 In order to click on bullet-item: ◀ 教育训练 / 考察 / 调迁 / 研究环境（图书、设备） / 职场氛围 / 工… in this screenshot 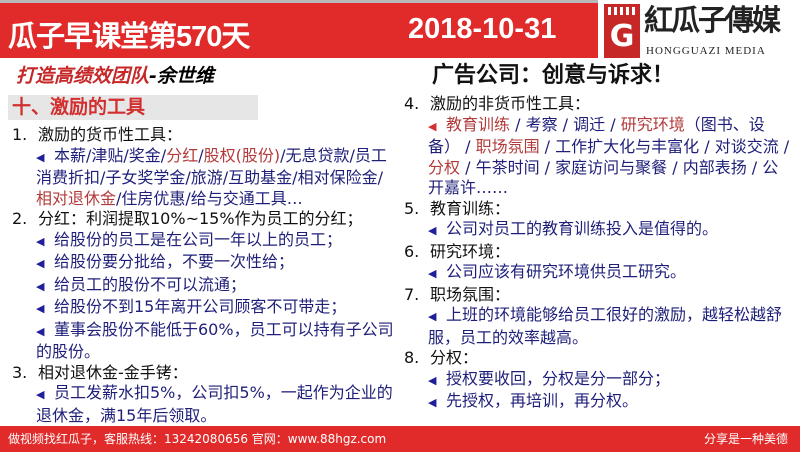, I will do `click(598, 157)`.